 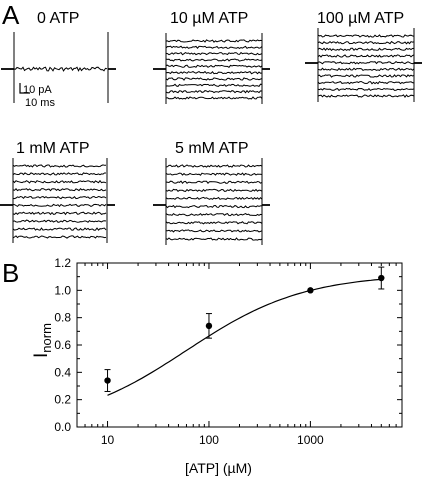 I want to click on y-tick-label: 1.0, so click(x=62, y=290).